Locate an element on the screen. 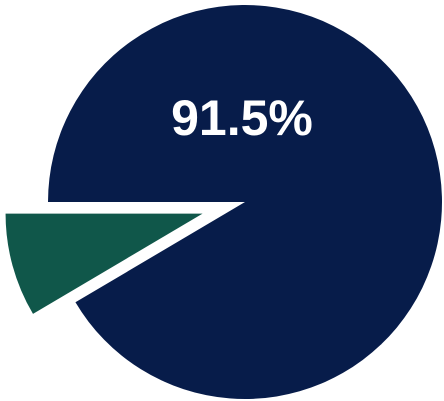 The image size is (444, 401). slice-label-0: 91.5% is located at coordinates (242, 118).